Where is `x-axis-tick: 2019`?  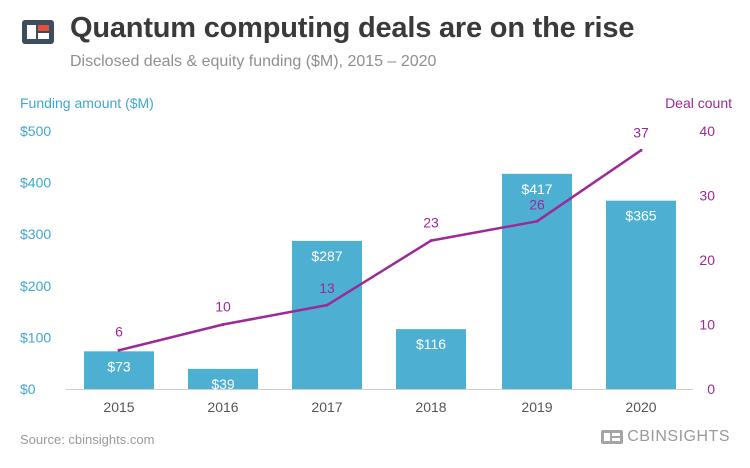
x-axis-tick: 2019 is located at coordinates (536, 407).